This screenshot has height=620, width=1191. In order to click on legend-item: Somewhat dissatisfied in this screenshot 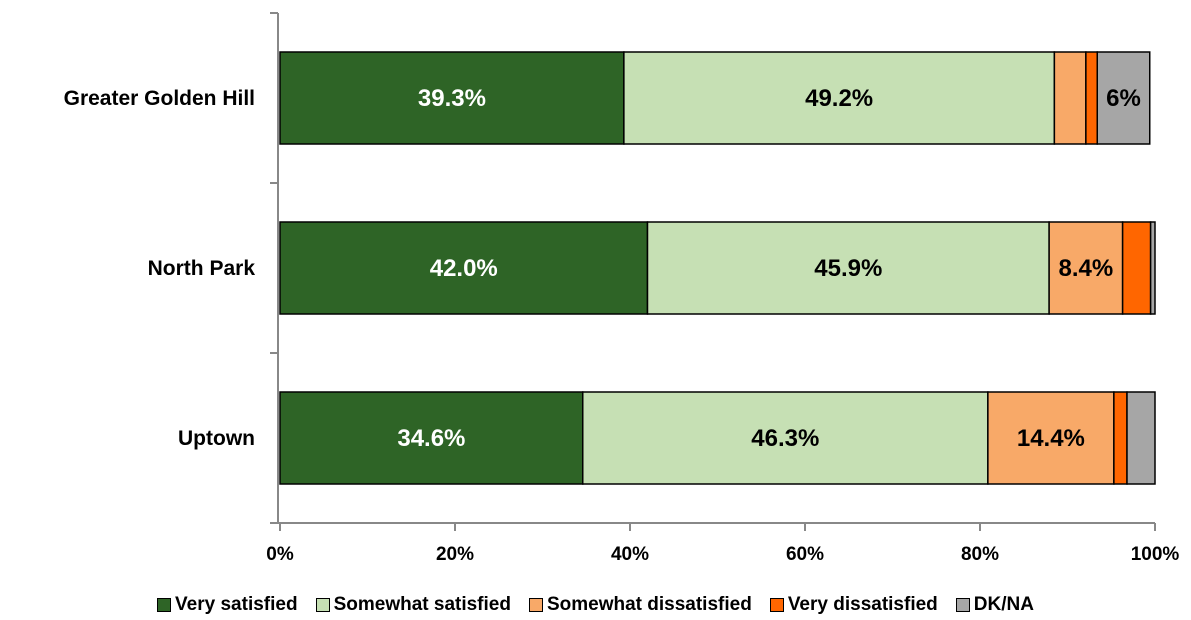, I will do `click(640, 605)`.